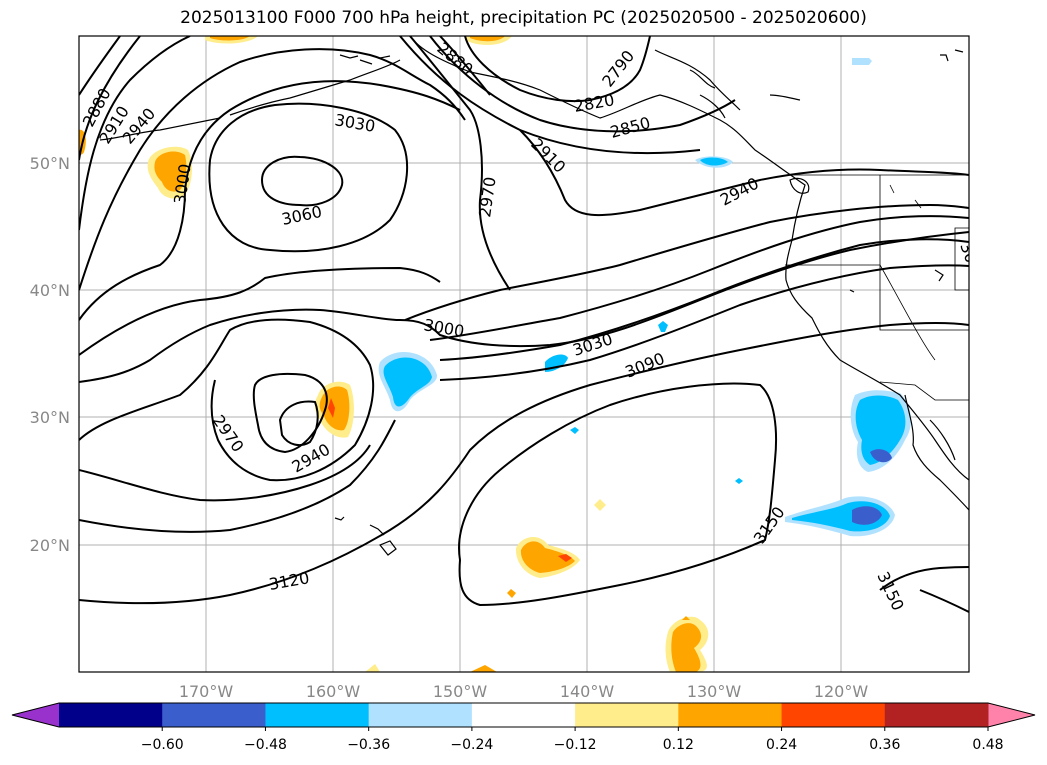 This screenshot has width=1047, height=765. Describe the element at coordinates (987, 745) in the screenshot. I see `colorbar-tick-label: 0.48` at that location.